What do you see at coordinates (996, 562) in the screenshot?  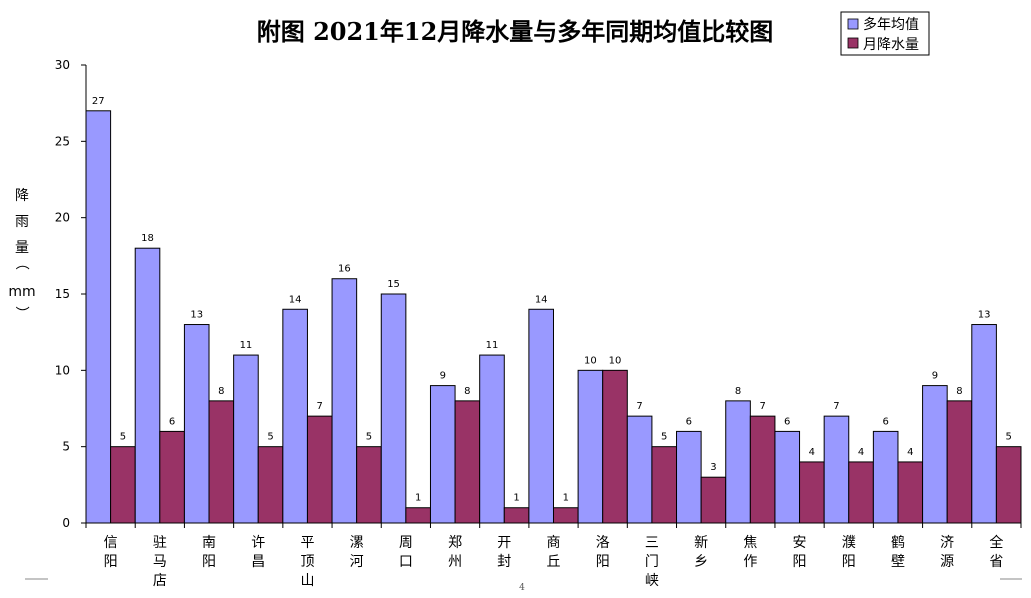 I see `x-category-label: 省` at bounding box center [996, 562].